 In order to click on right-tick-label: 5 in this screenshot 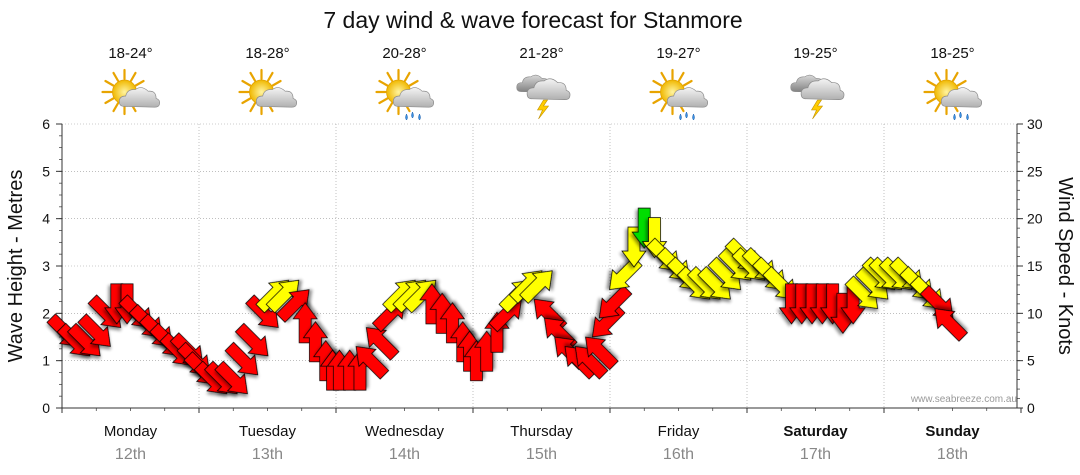, I will do `click(1031, 361)`.